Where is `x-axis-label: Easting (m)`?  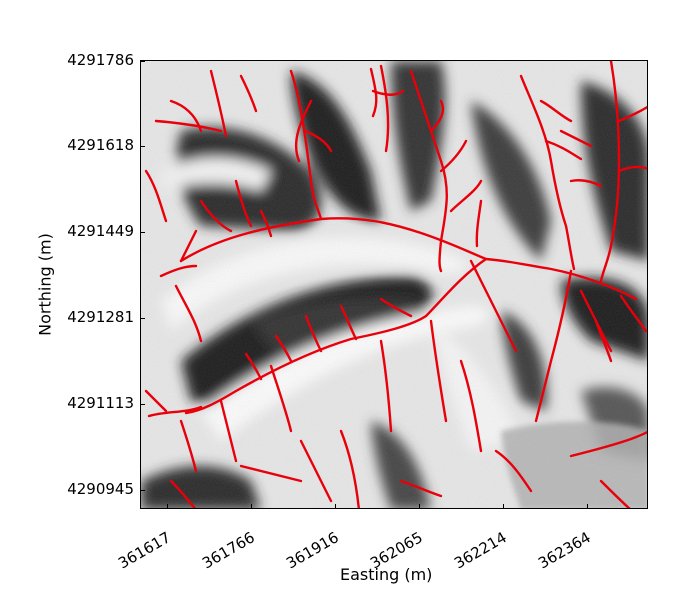 x-axis-label: Easting (m) is located at coordinates (386, 574).